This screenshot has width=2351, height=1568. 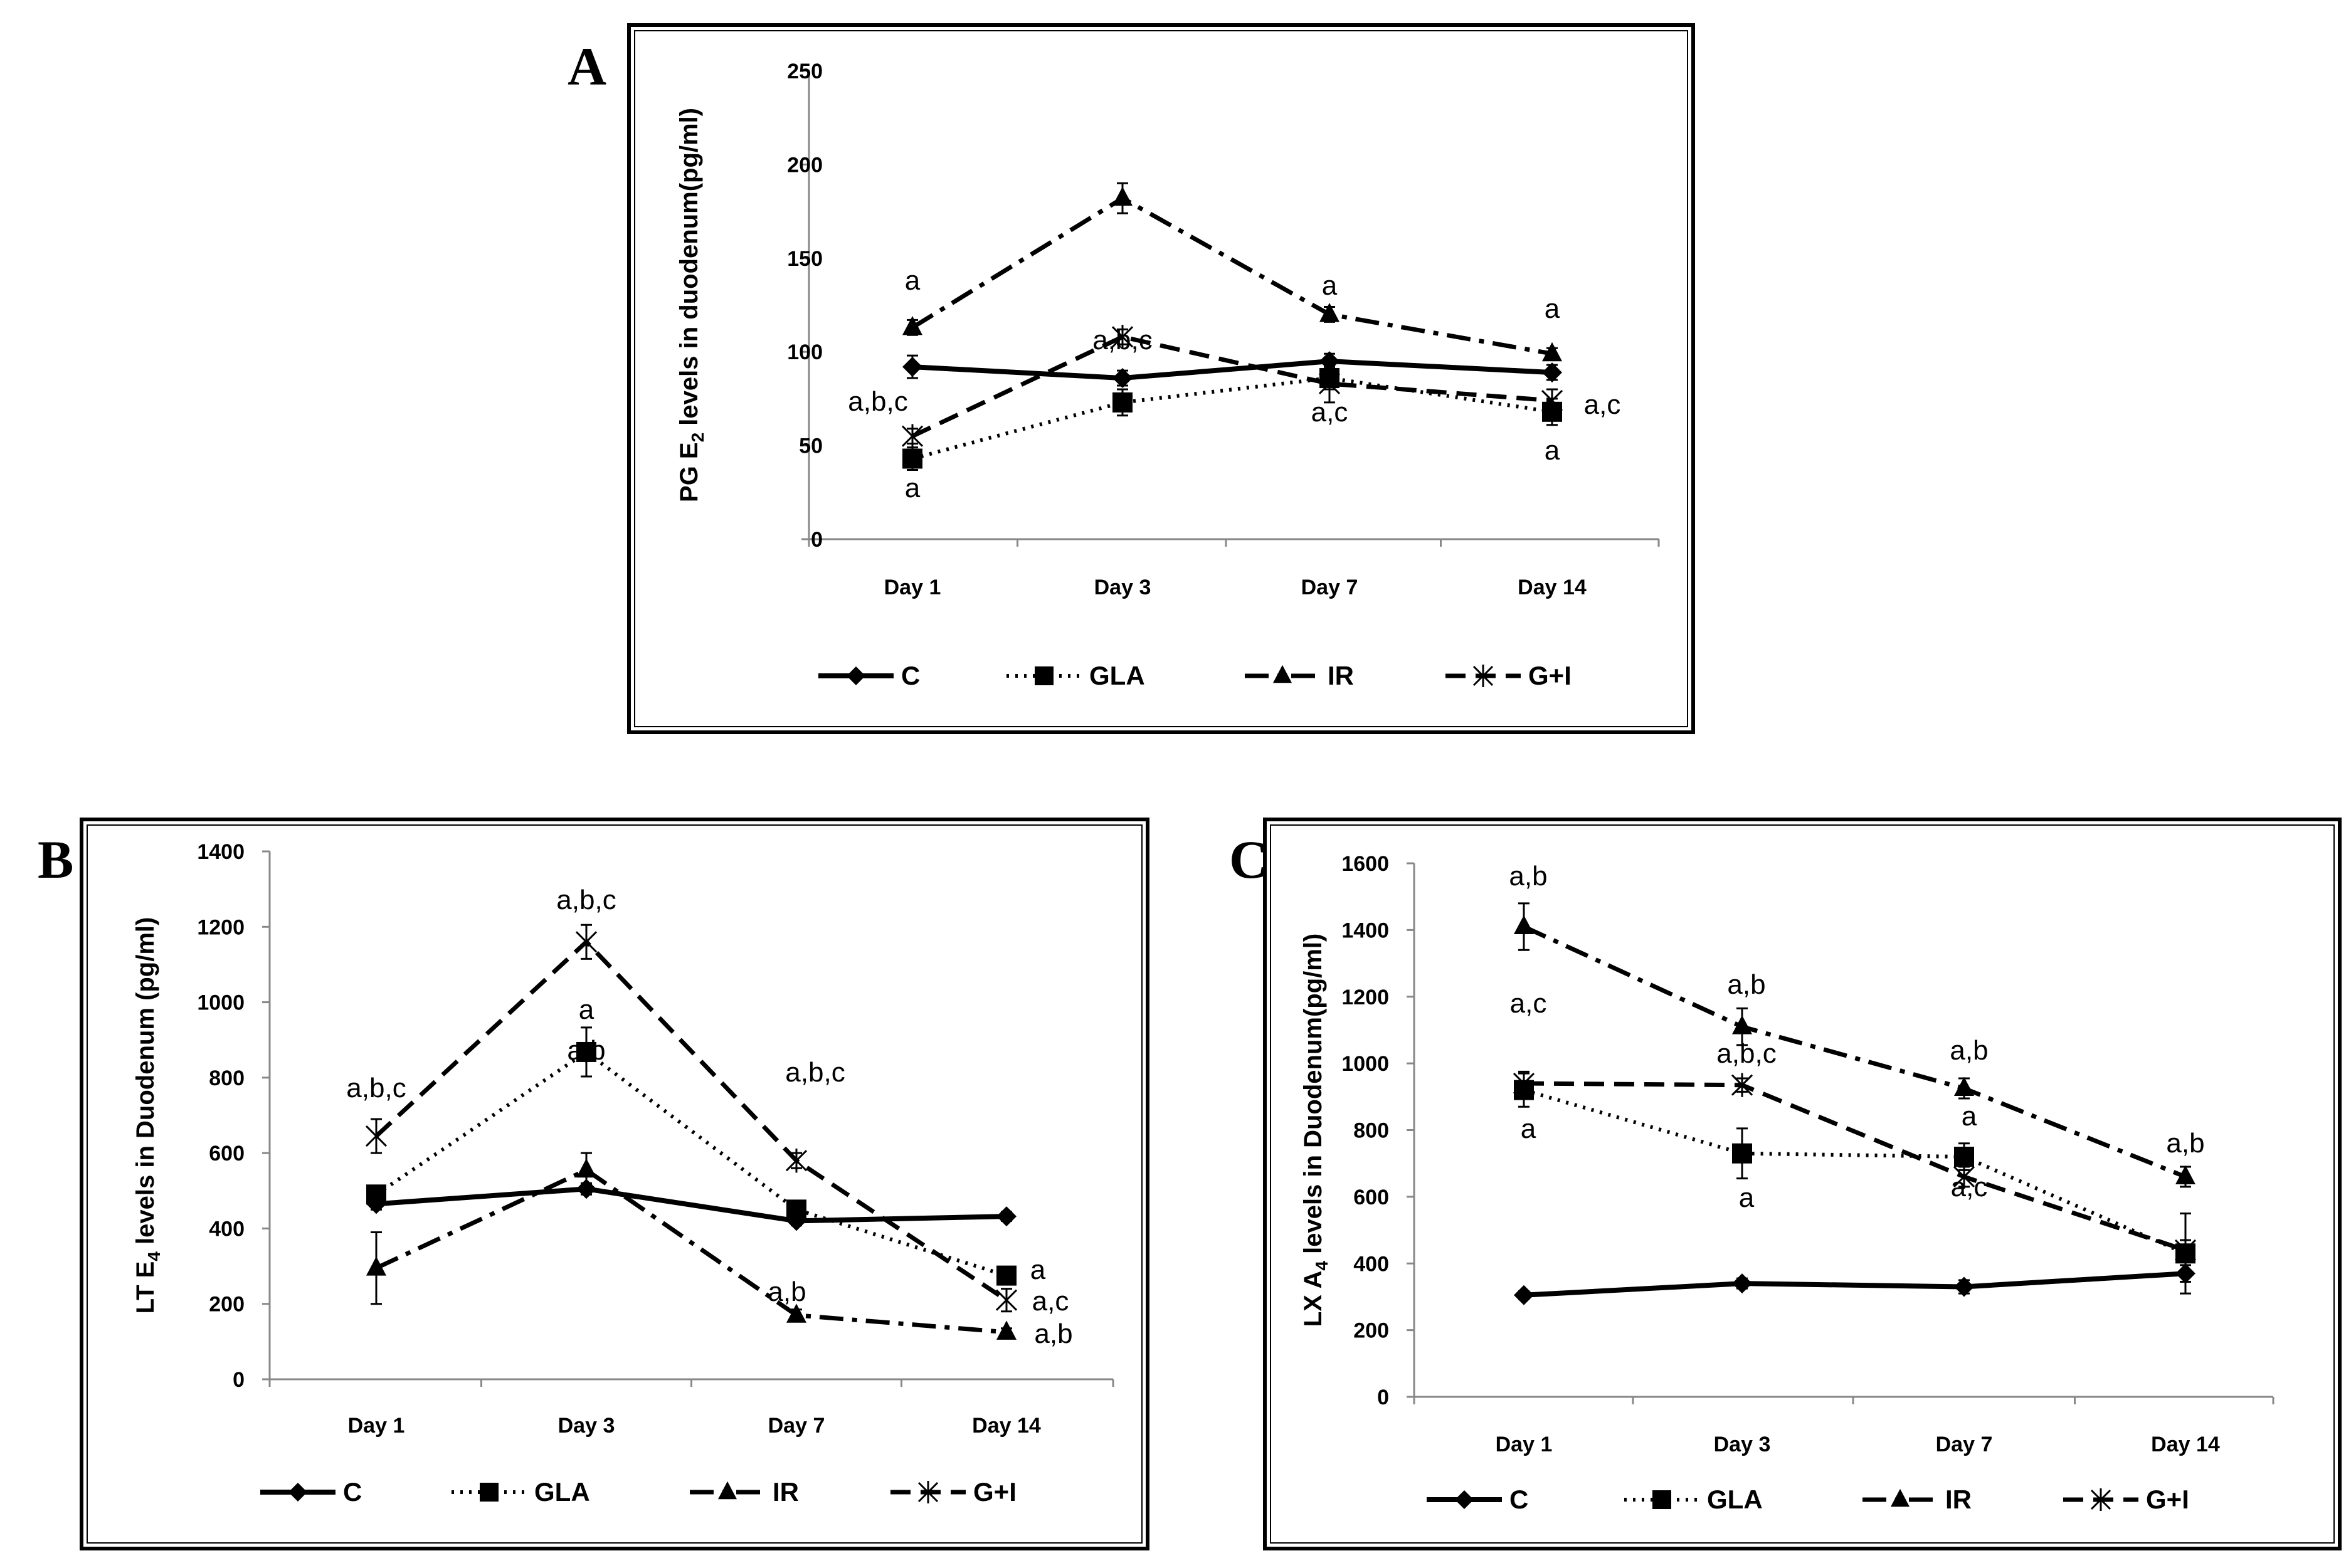 I want to click on y-tick-label: 1000, so click(x=1365, y=1064).